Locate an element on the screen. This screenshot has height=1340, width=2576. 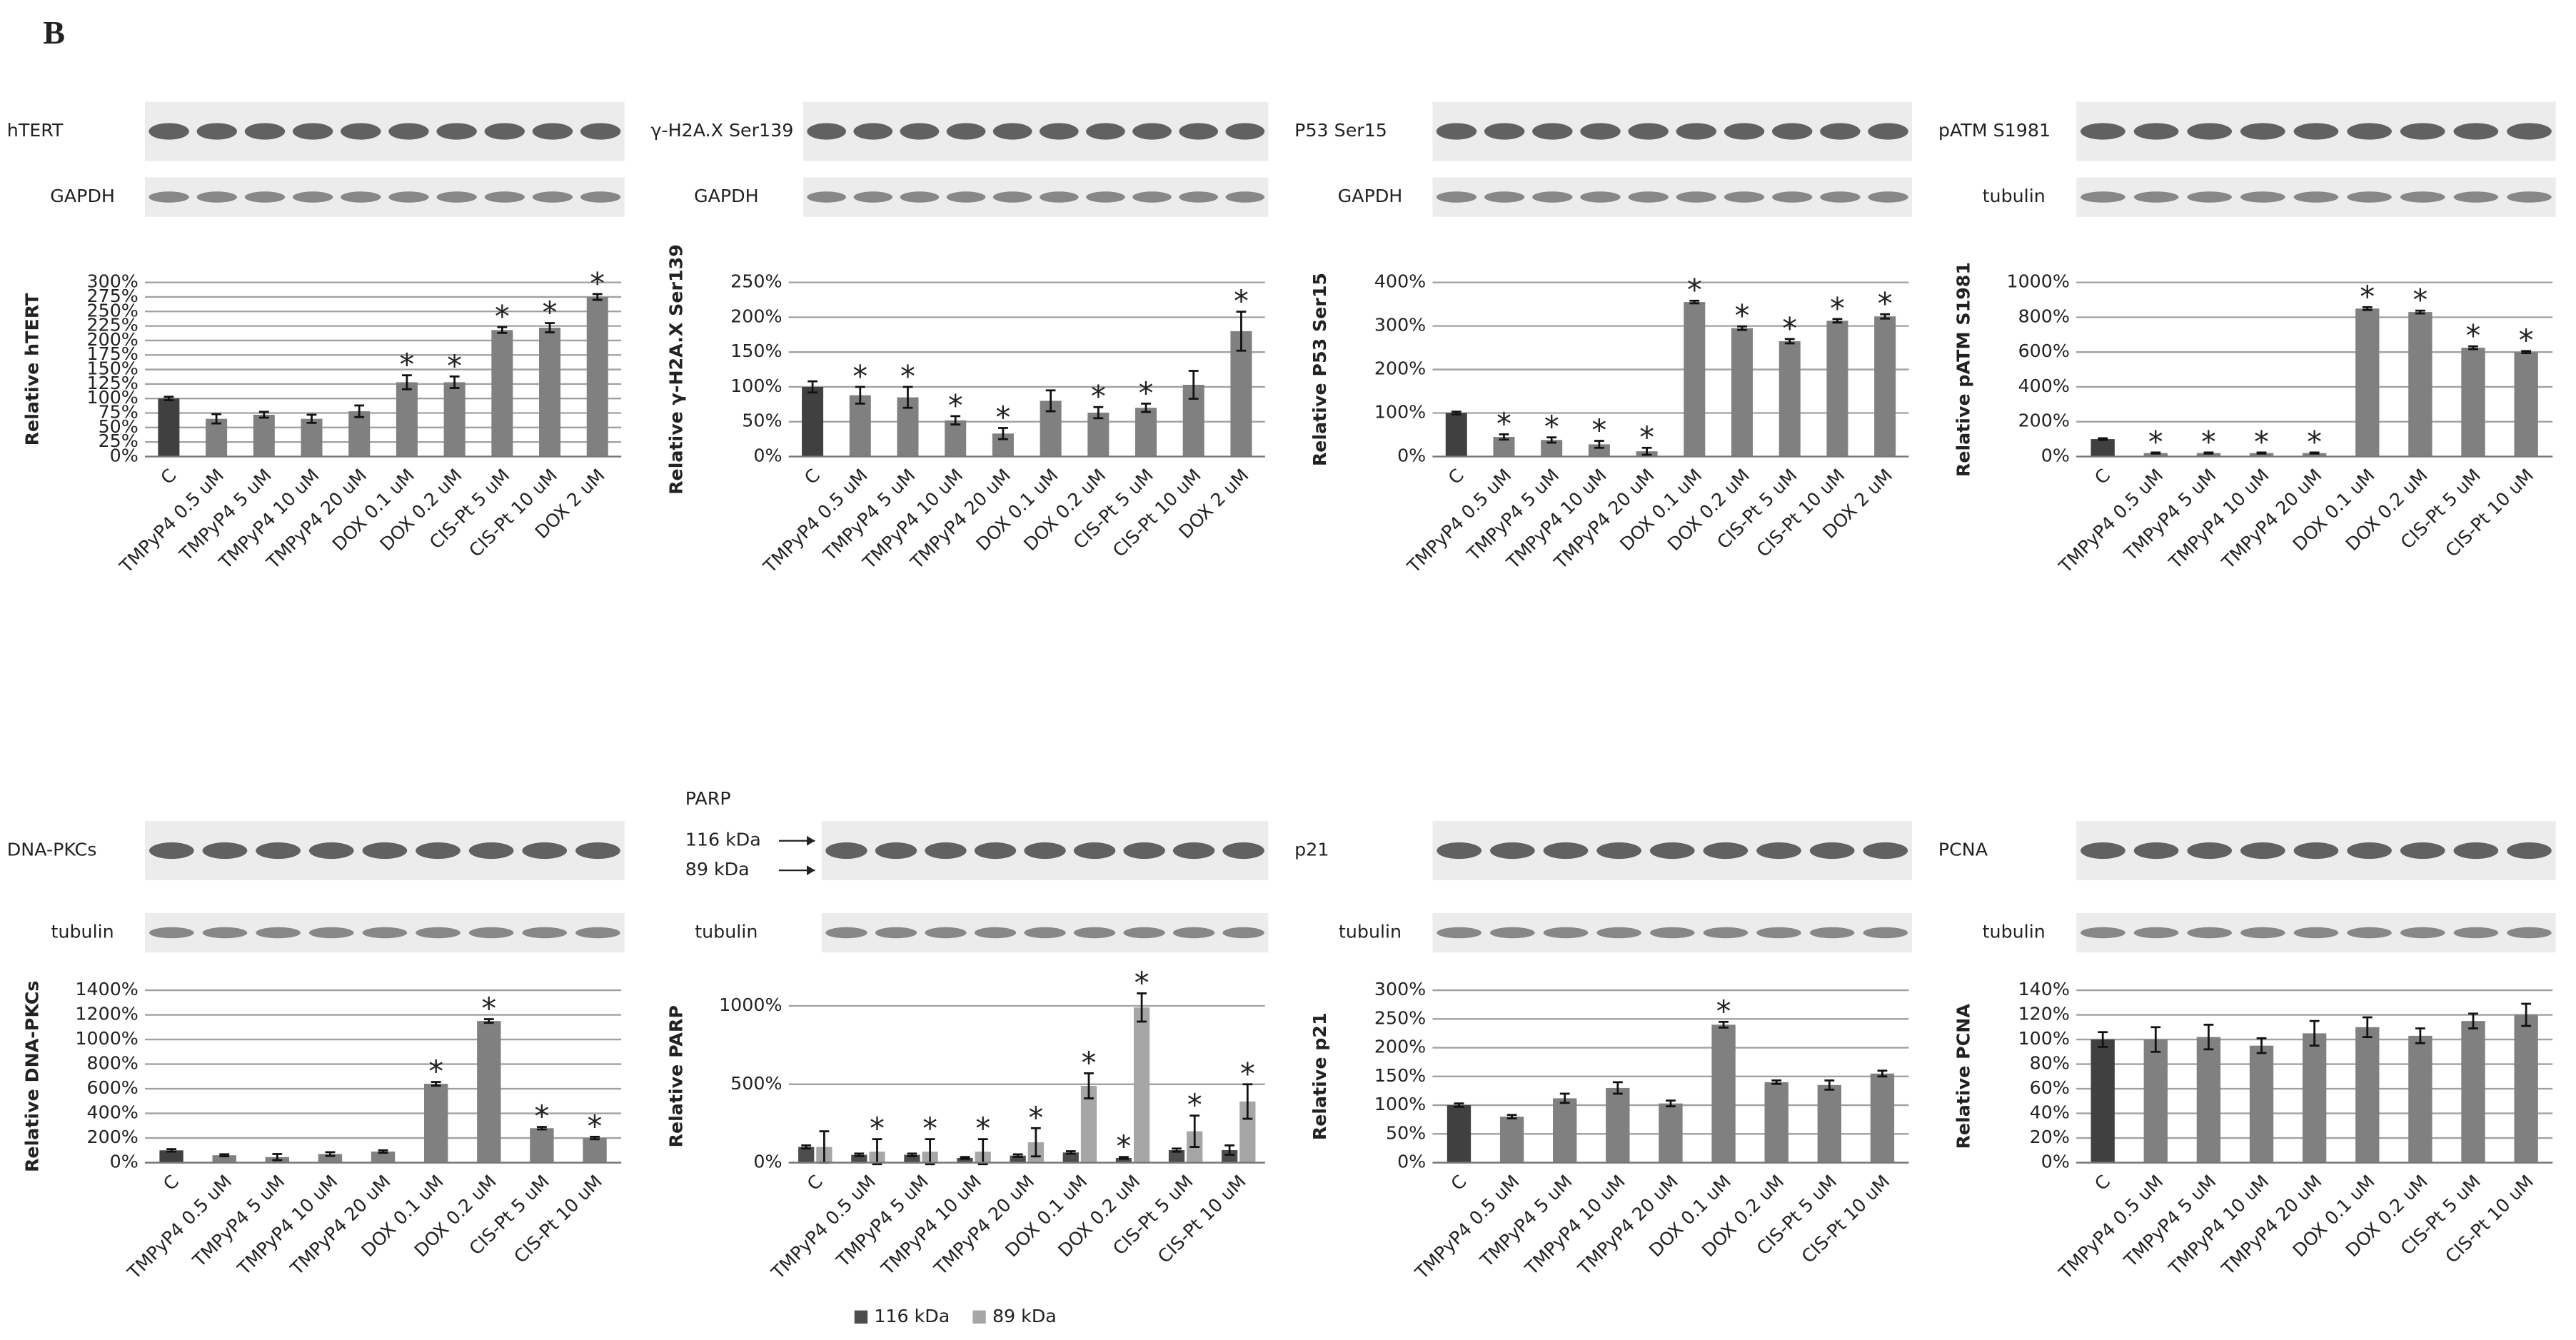
y-tick-label: 140% is located at coordinates (2044, 989).